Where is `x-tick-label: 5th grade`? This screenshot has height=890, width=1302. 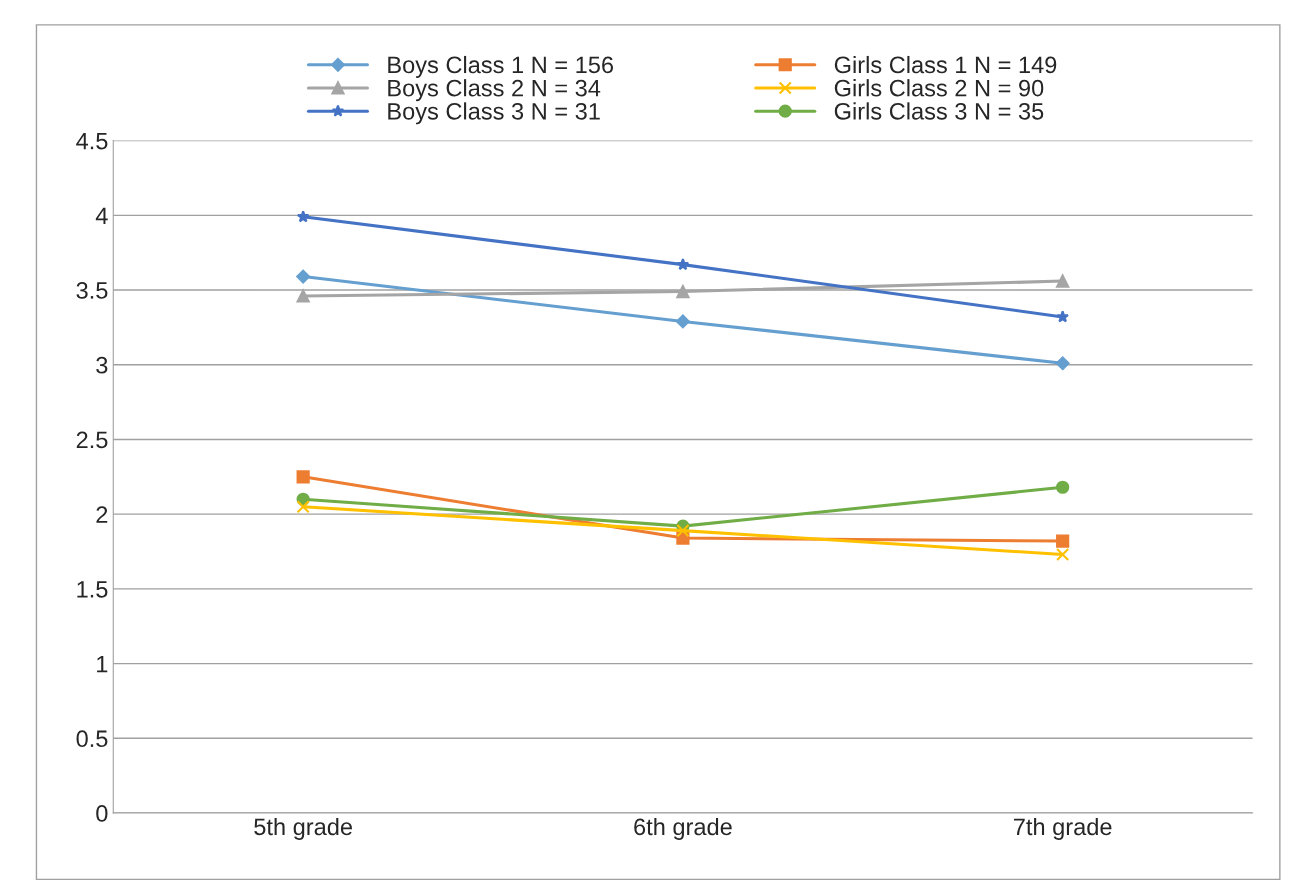
x-tick-label: 5th grade is located at coordinates (303, 828).